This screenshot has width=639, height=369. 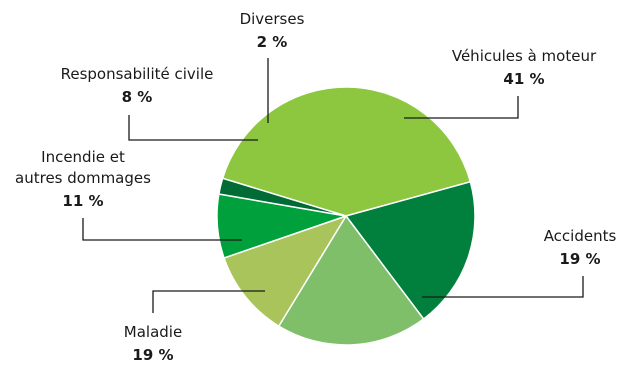 What do you see at coordinates (137, 97) in the screenshot?
I see `slice-value-responsabilite: 8 %` at bounding box center [137, 97].